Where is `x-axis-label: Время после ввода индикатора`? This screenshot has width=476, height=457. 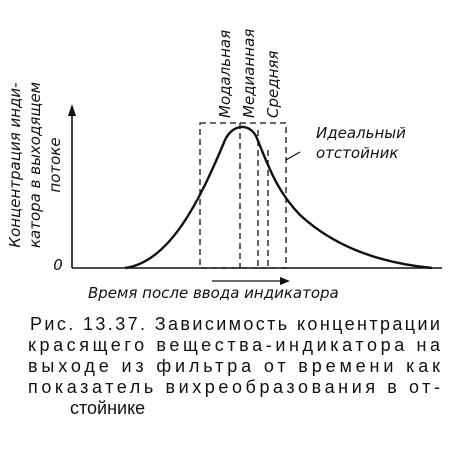
x-axis-label: Время после ввода индикатора is located at coordinates (213, 293).